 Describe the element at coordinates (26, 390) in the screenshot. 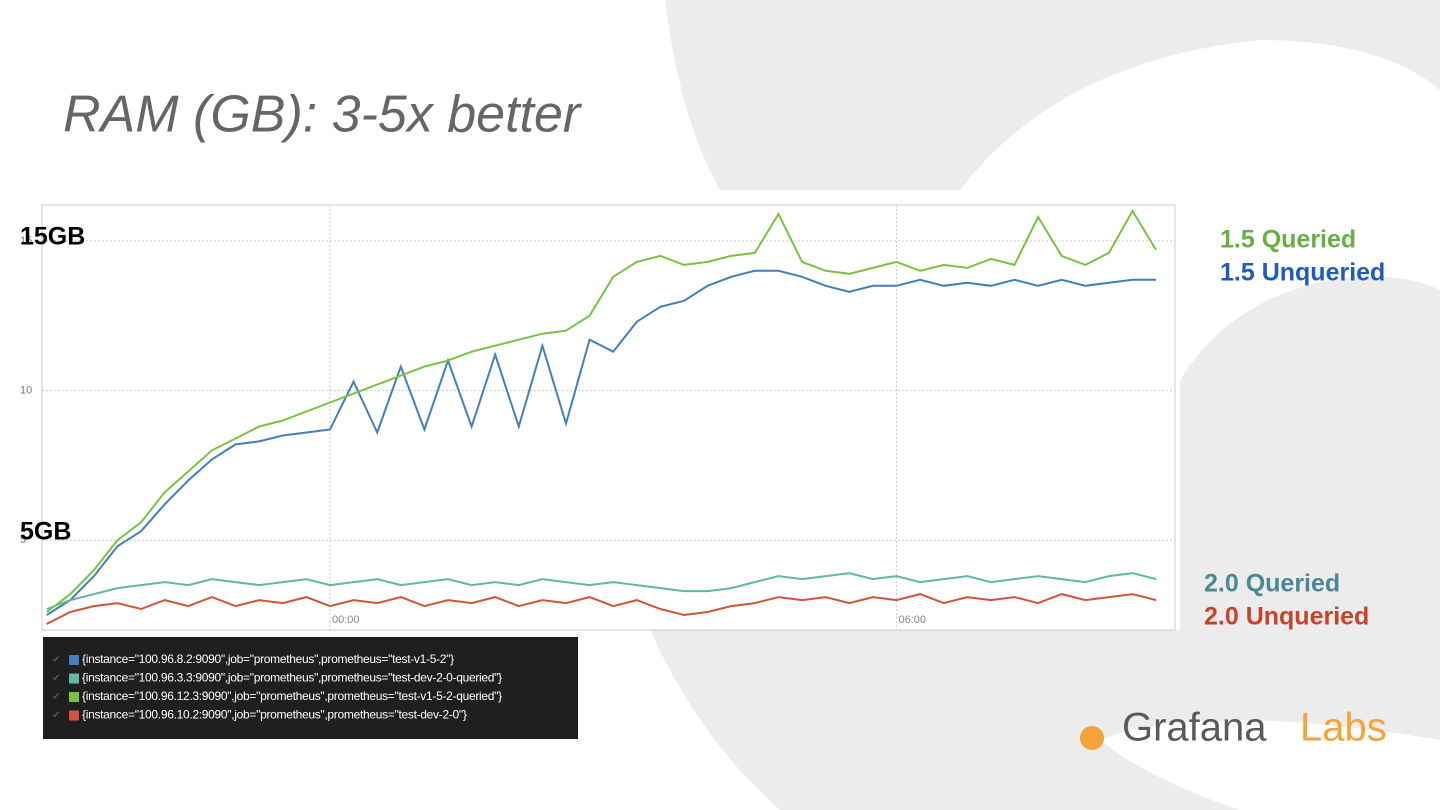

I see `y-tick-label: 10` at that location.